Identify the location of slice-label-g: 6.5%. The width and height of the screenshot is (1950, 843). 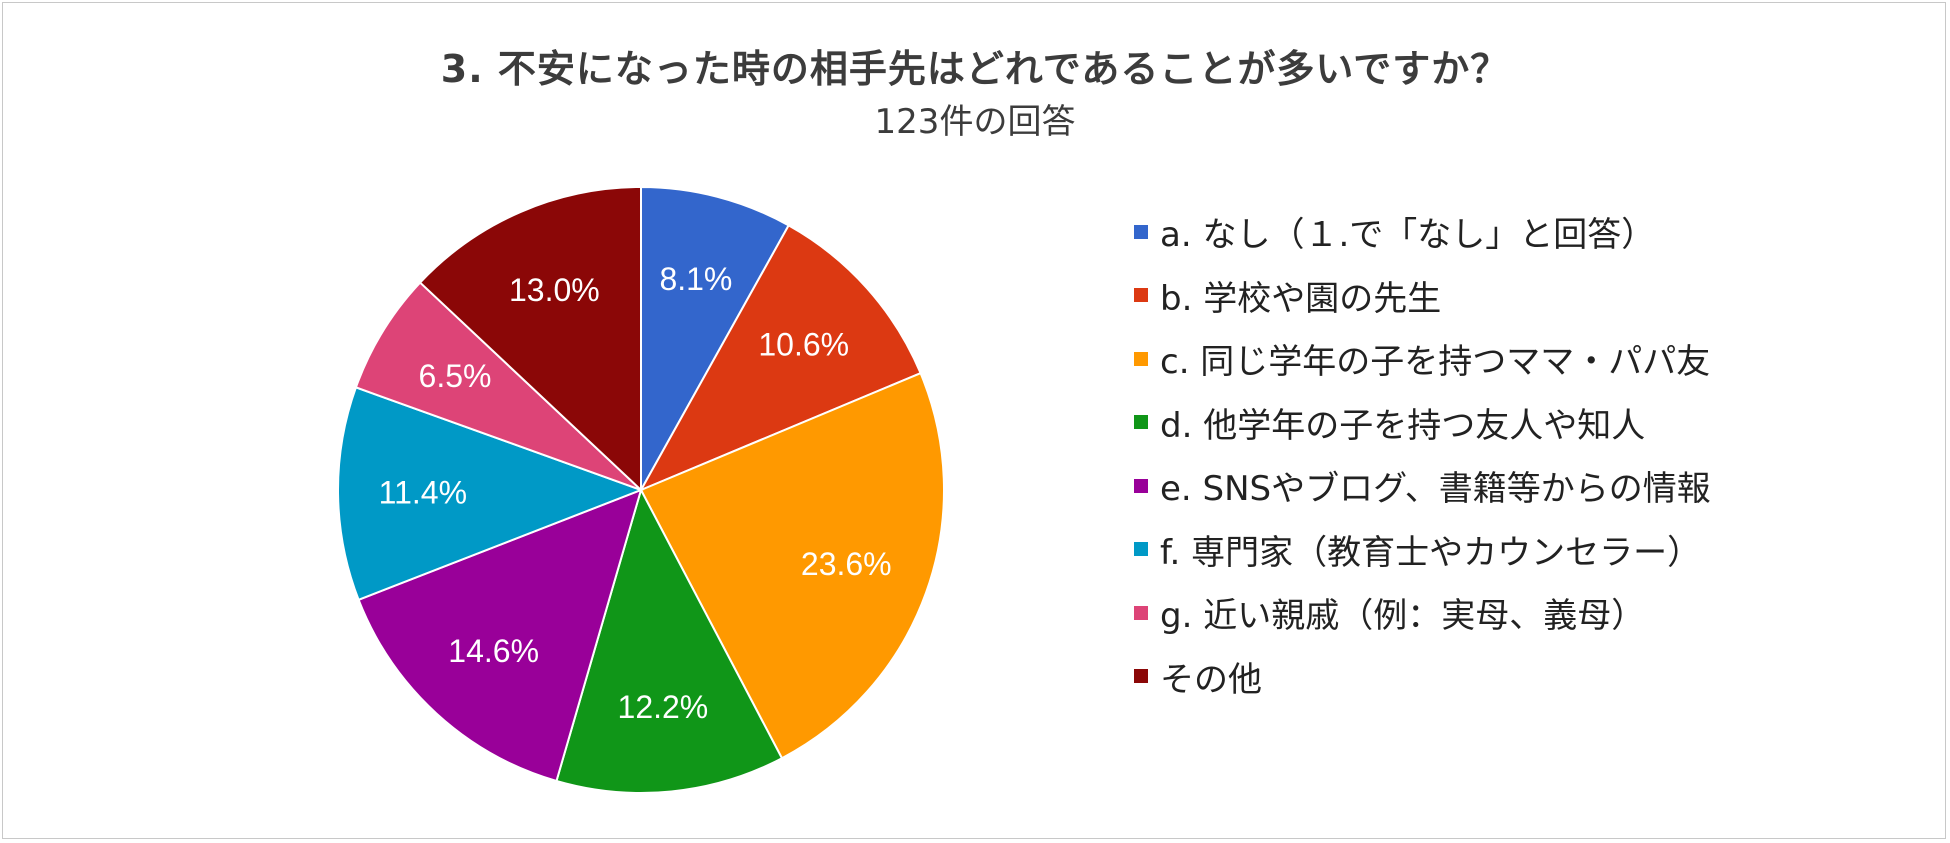
(455, 376).